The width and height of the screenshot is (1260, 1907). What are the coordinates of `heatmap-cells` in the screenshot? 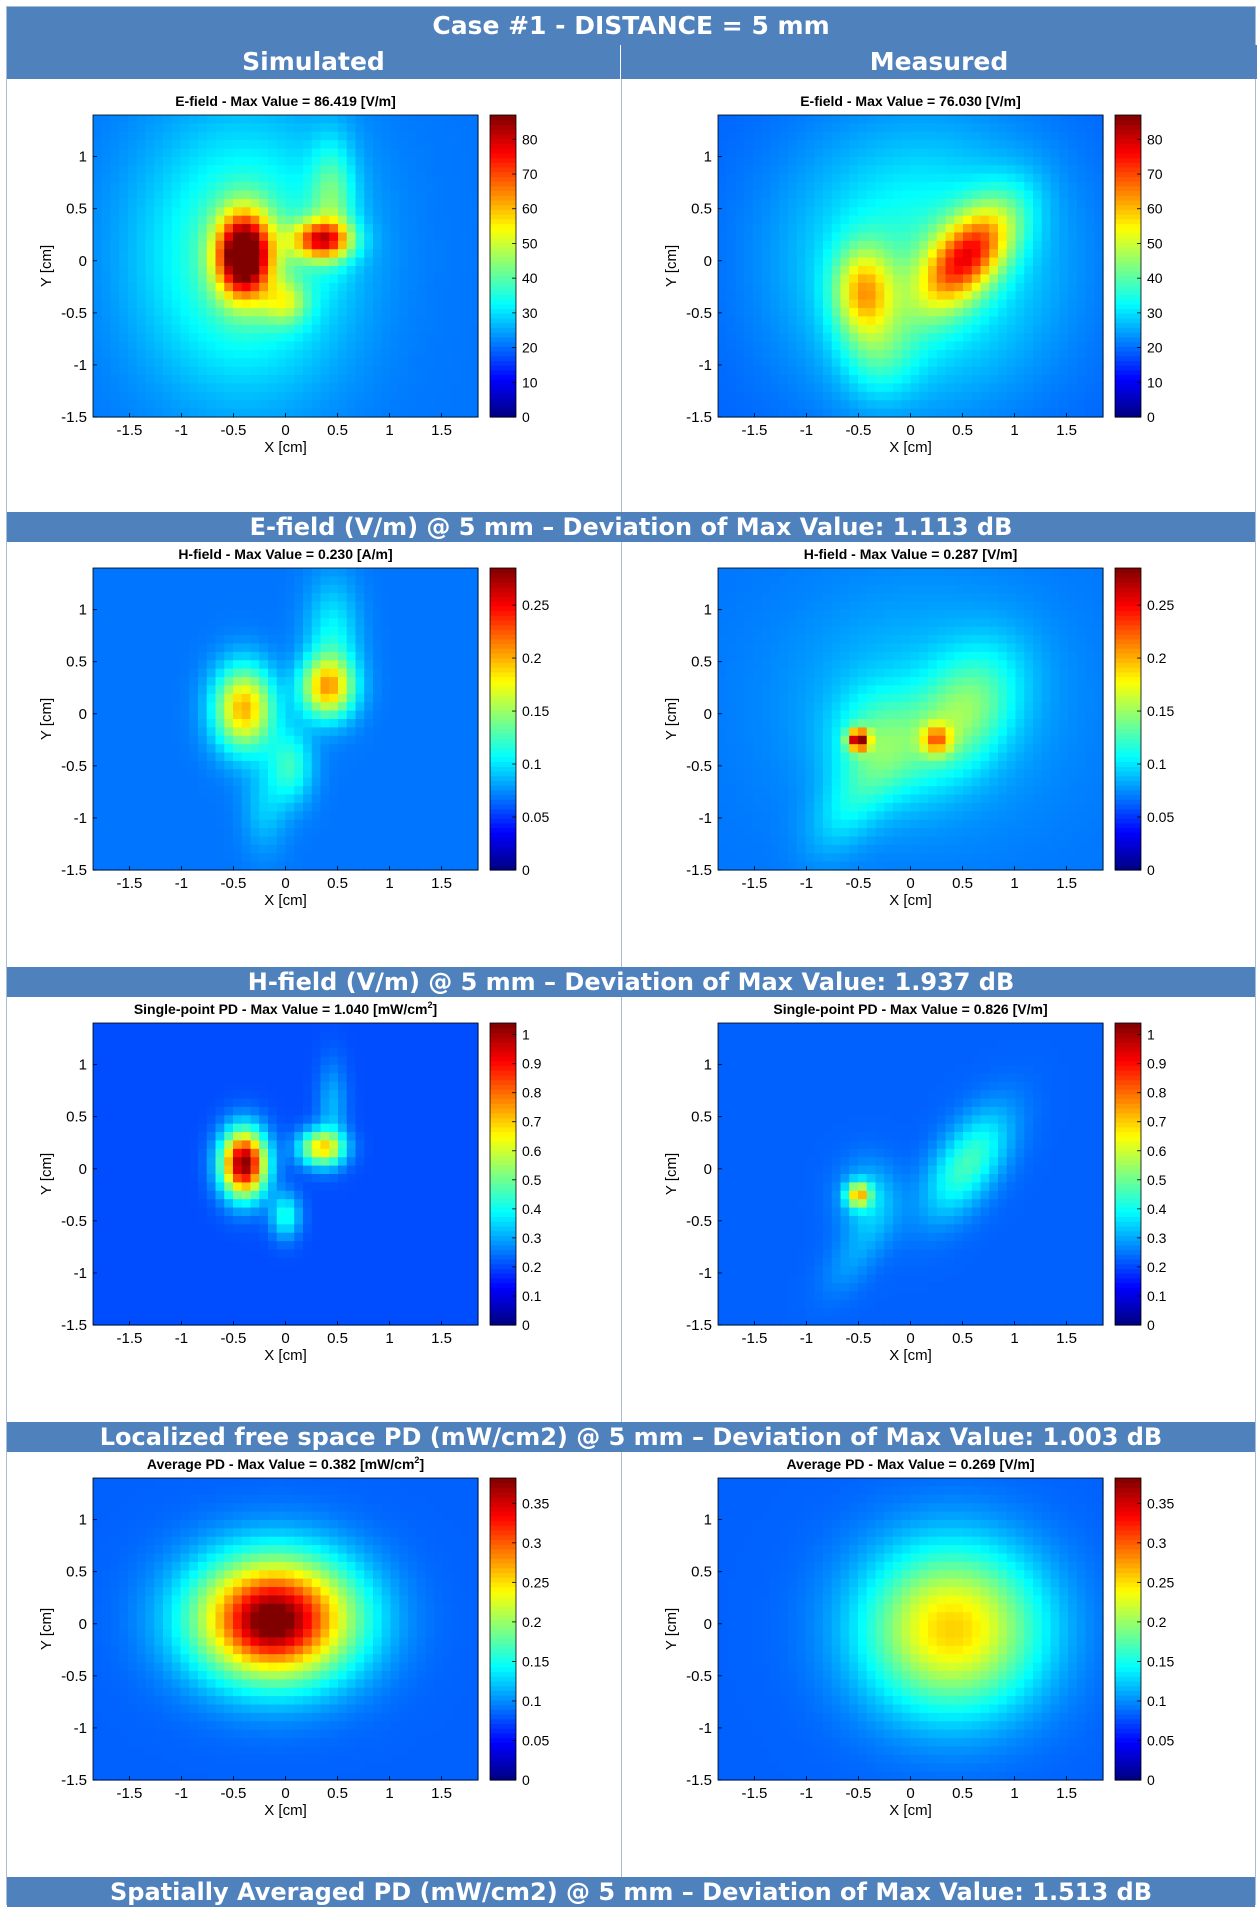 It's located at (286, 719).